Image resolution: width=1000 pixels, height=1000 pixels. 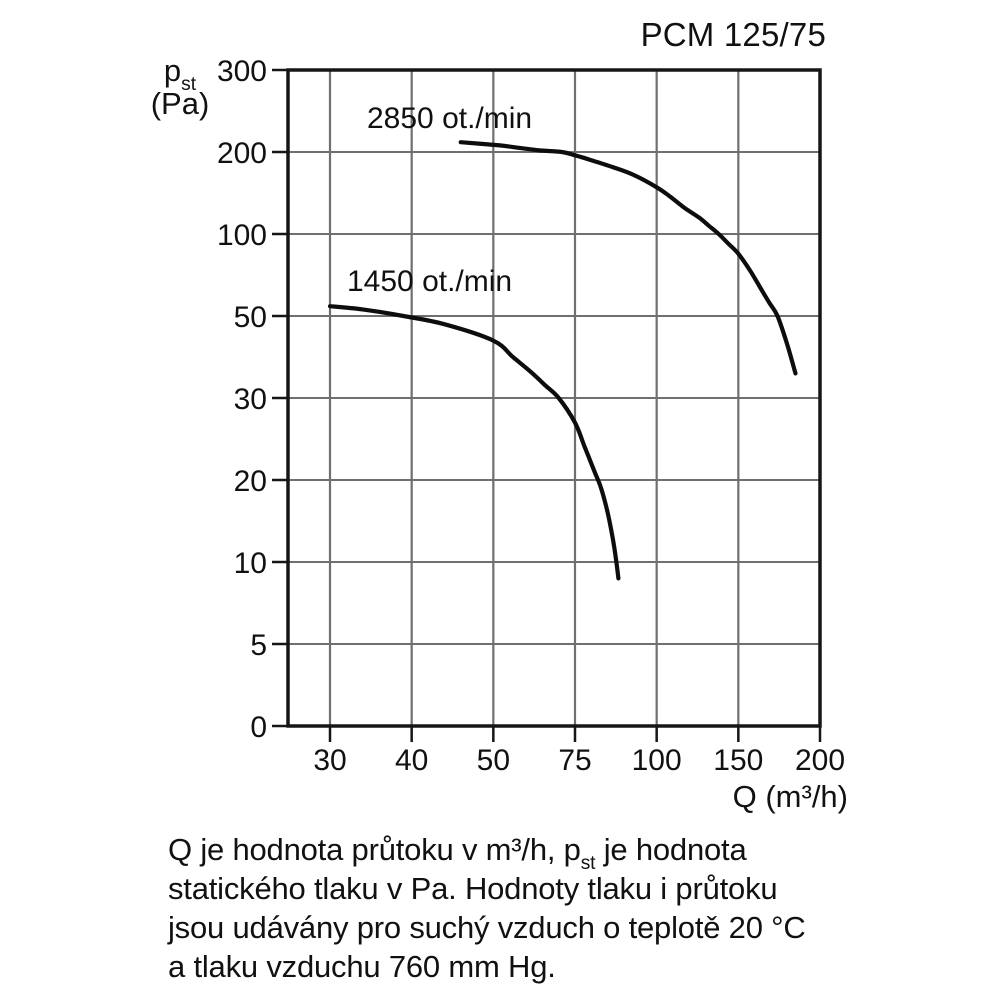 I want to click on y-tick-label: 100, so click(x=242, y=235).